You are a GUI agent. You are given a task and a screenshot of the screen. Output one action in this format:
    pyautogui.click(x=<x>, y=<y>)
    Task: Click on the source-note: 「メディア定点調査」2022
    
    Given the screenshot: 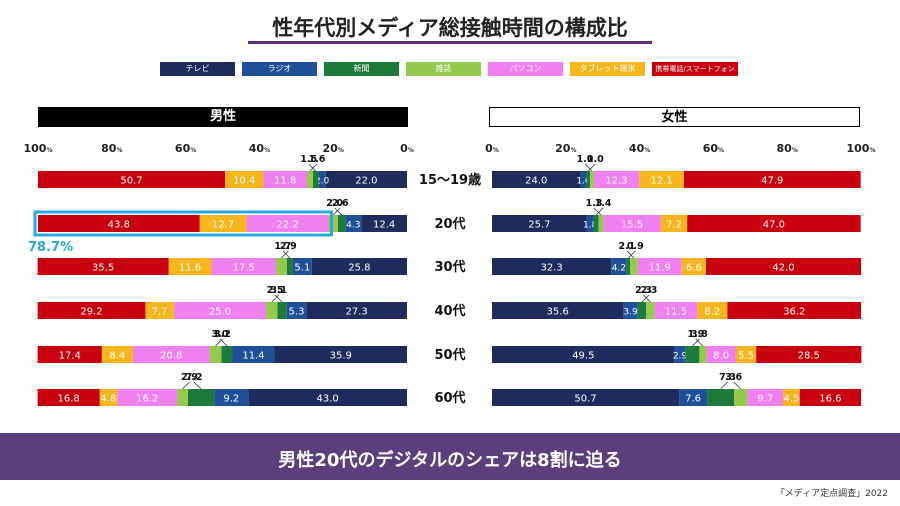 What is the action you would take?
    pyautogui.click(x=831, y=494)
    